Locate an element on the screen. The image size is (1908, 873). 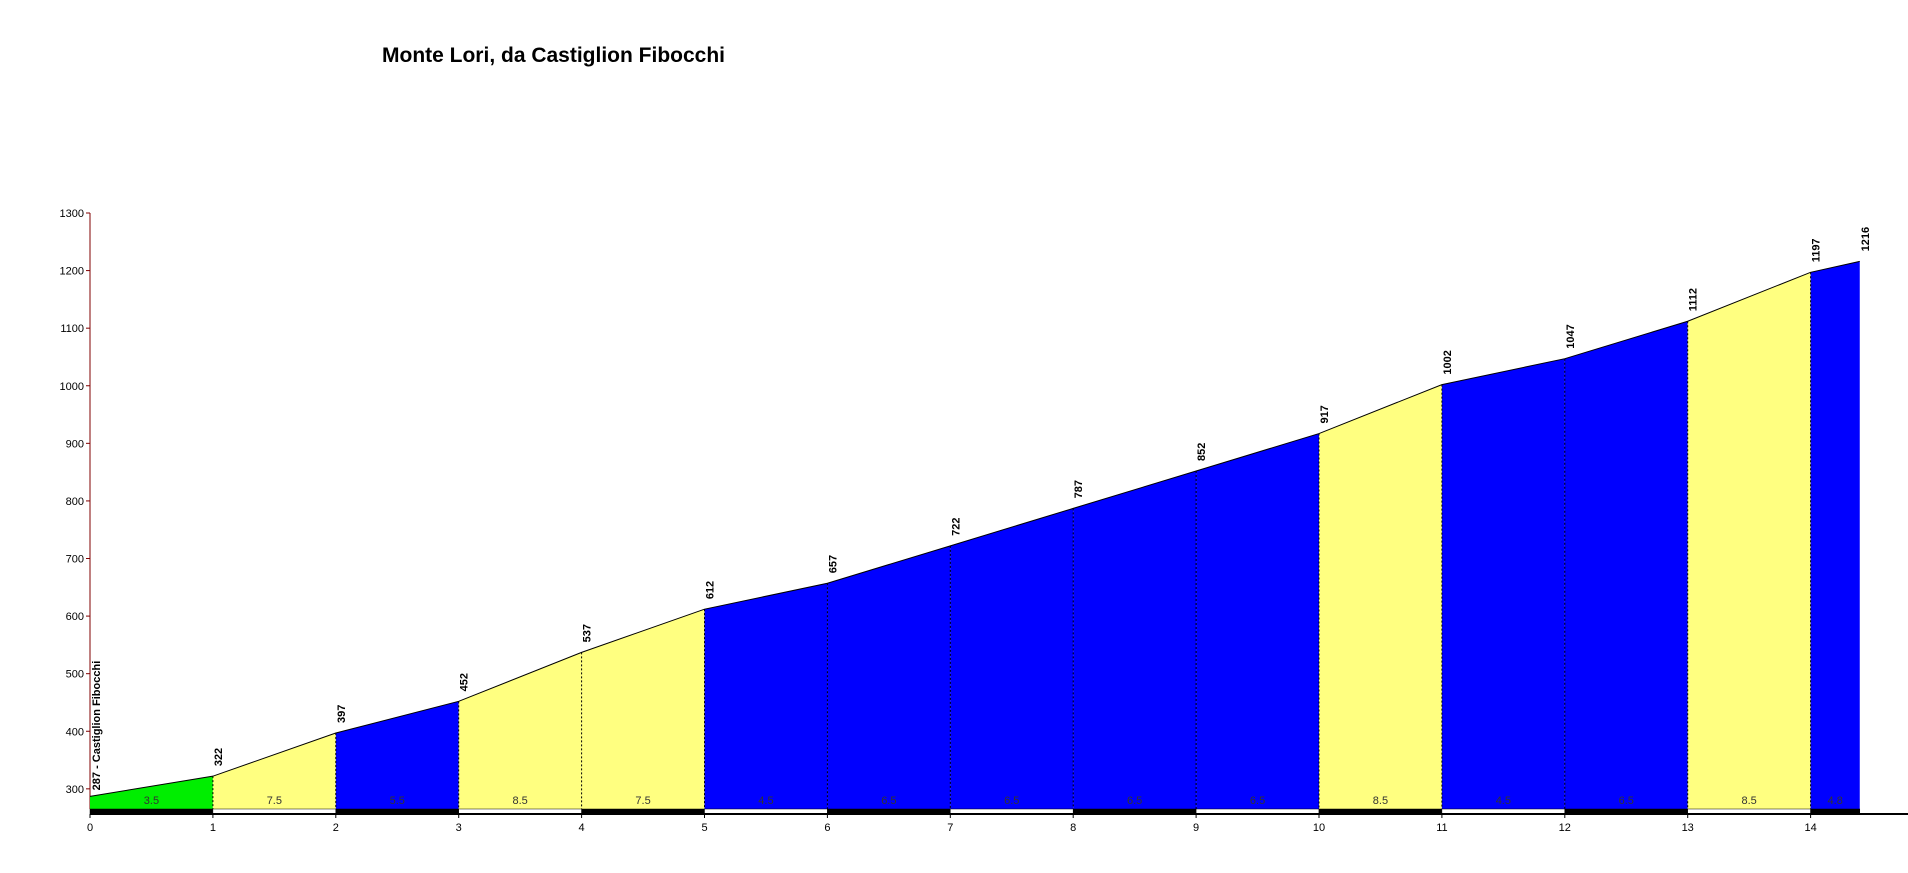
y-tick-label: 1200 is located at coordinates (72, 272).